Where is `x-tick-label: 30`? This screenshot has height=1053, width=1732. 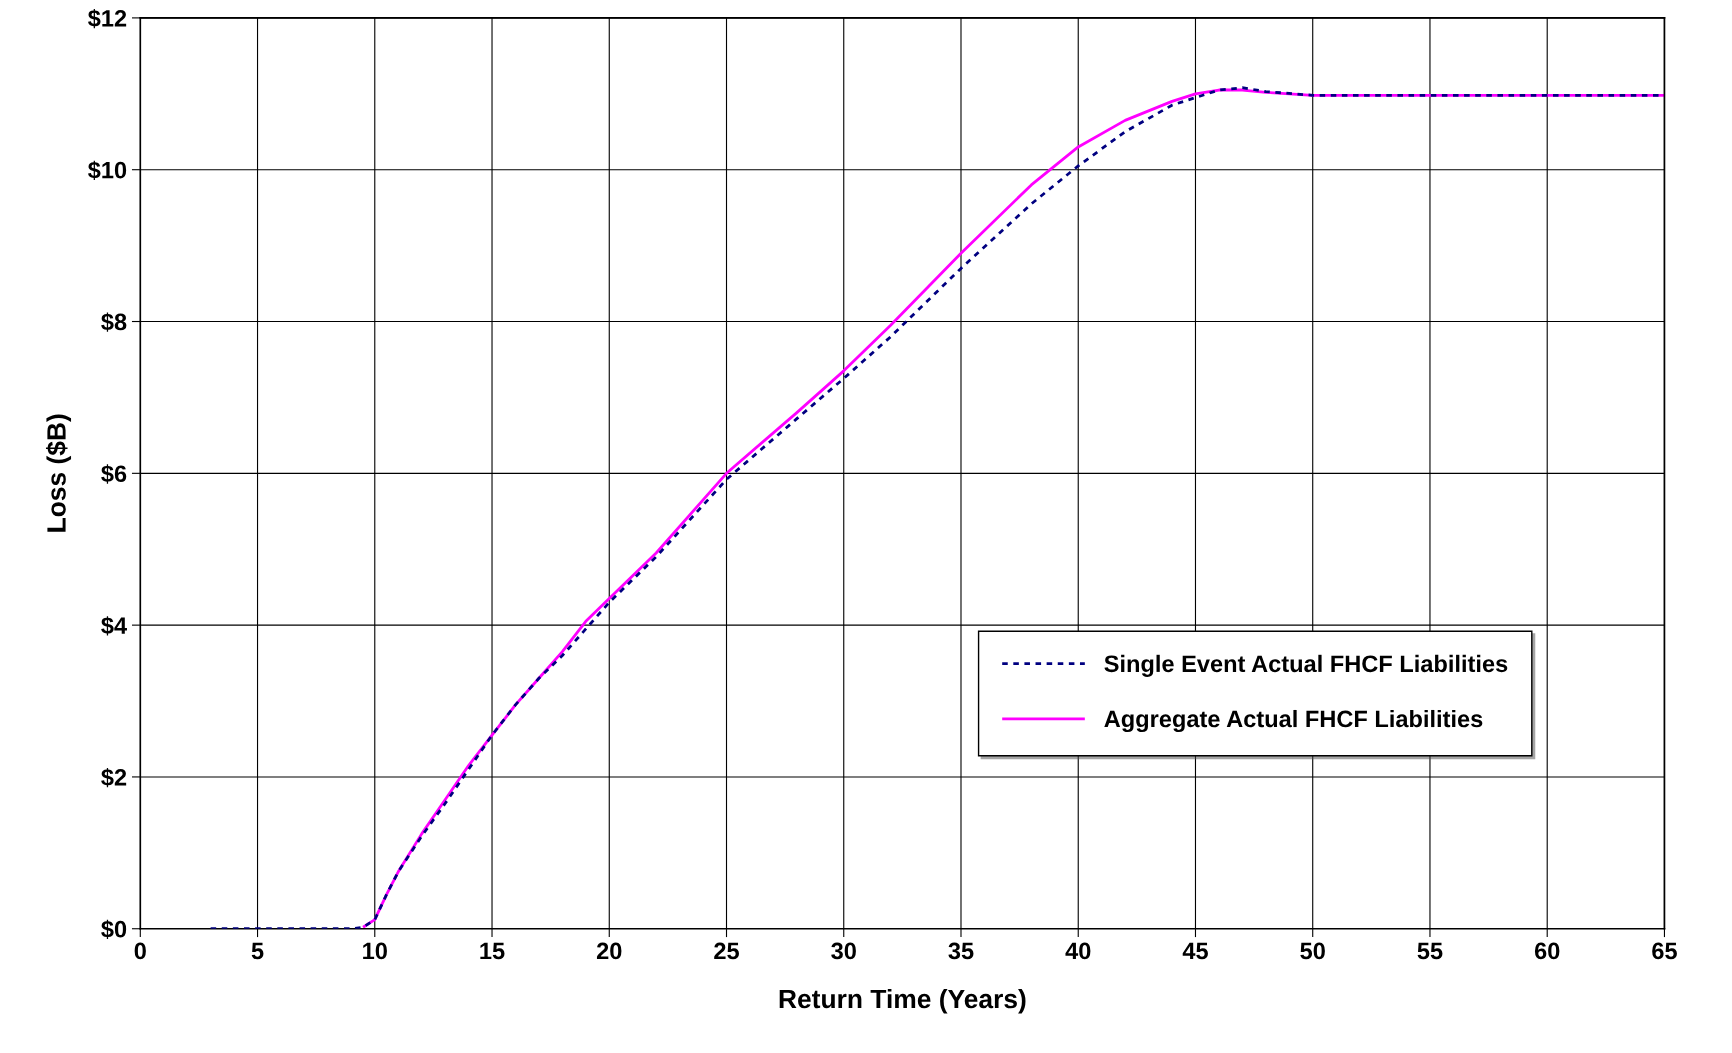 x-tick-label: 30 is located at coordinates (843, 951).